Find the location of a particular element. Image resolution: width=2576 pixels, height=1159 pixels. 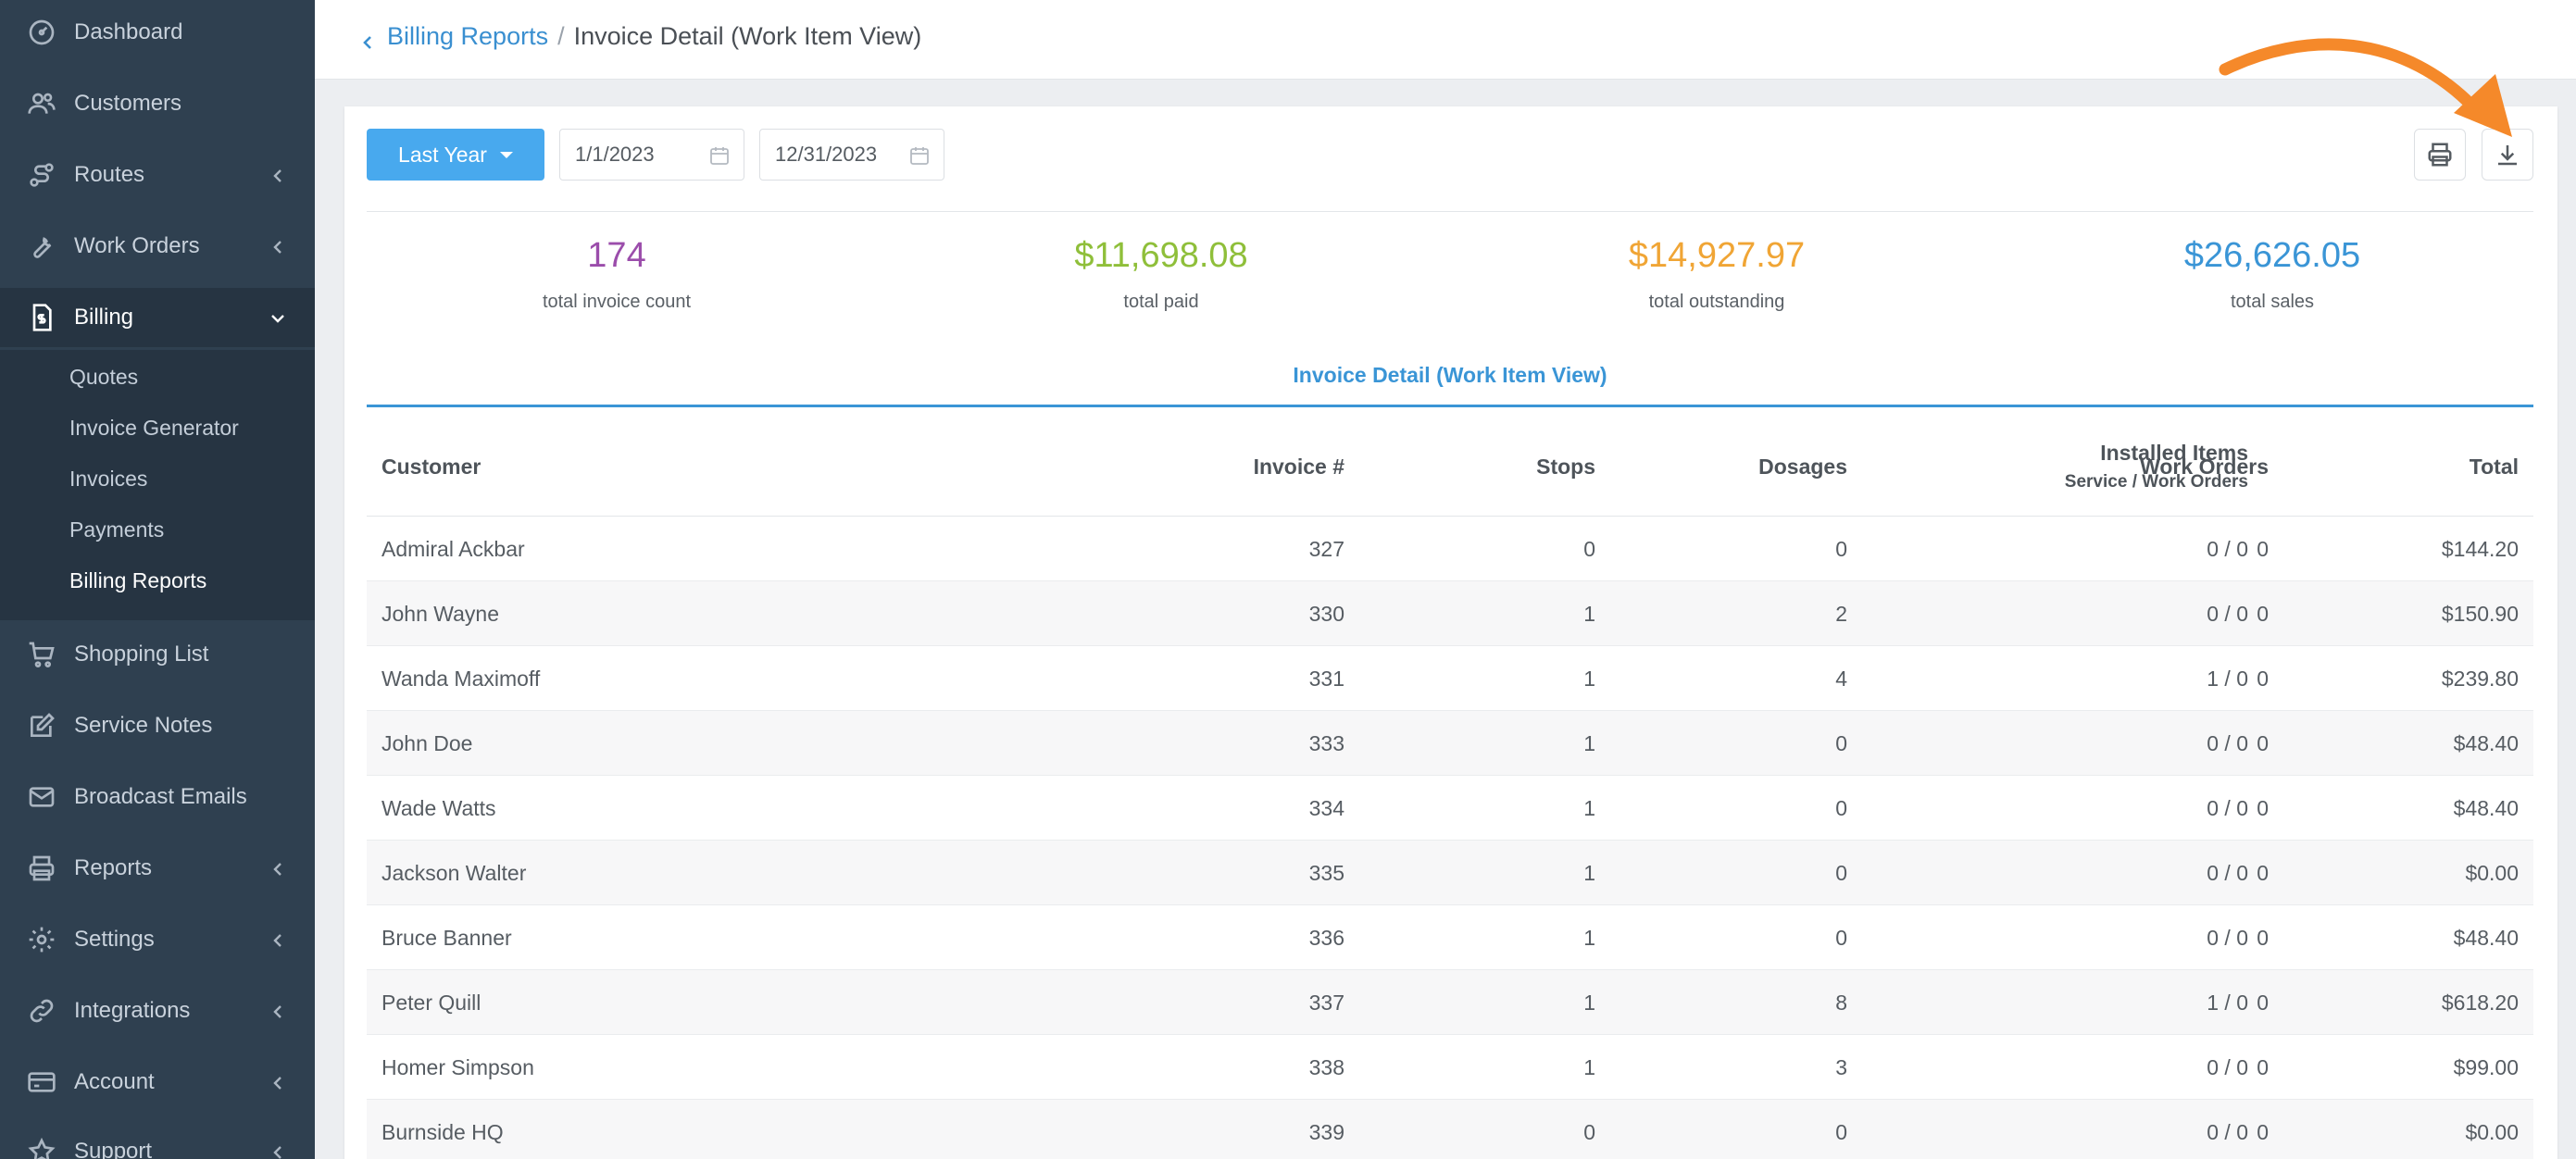

sidebar-item-work-orders: Work Orders is located at coordinates (157, 246).